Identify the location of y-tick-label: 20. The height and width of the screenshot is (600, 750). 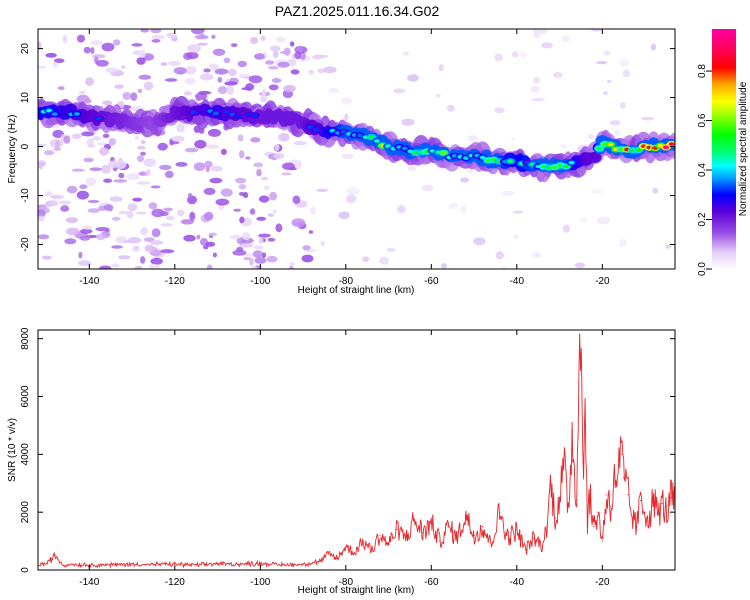
(25, 49).